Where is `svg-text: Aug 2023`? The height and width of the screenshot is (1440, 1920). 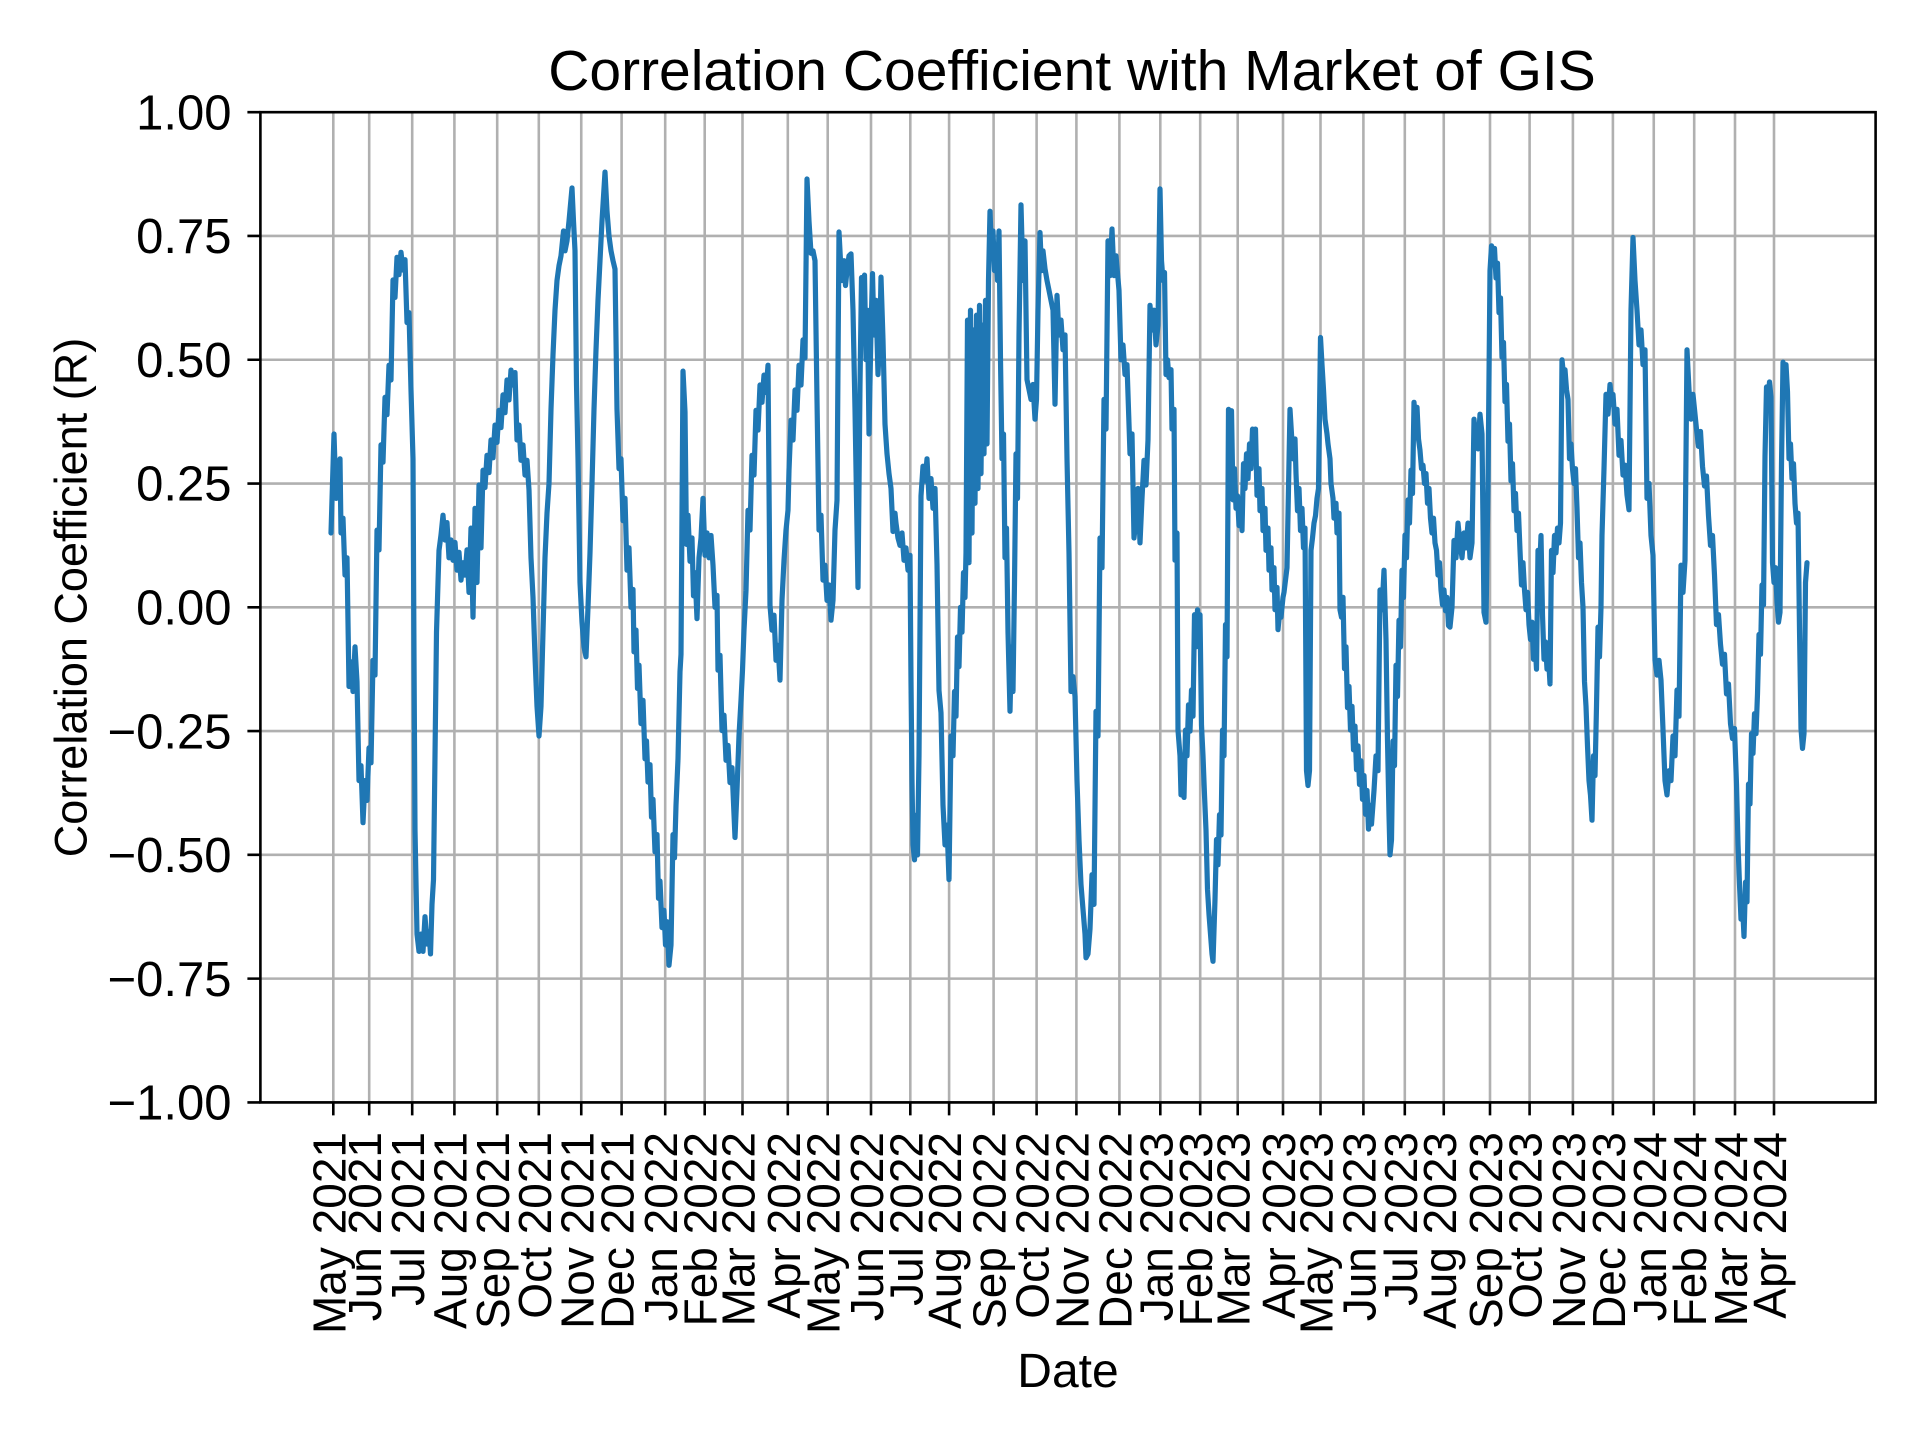
svg-text: Aug 2023 is located at coordinates (1440, 1230).